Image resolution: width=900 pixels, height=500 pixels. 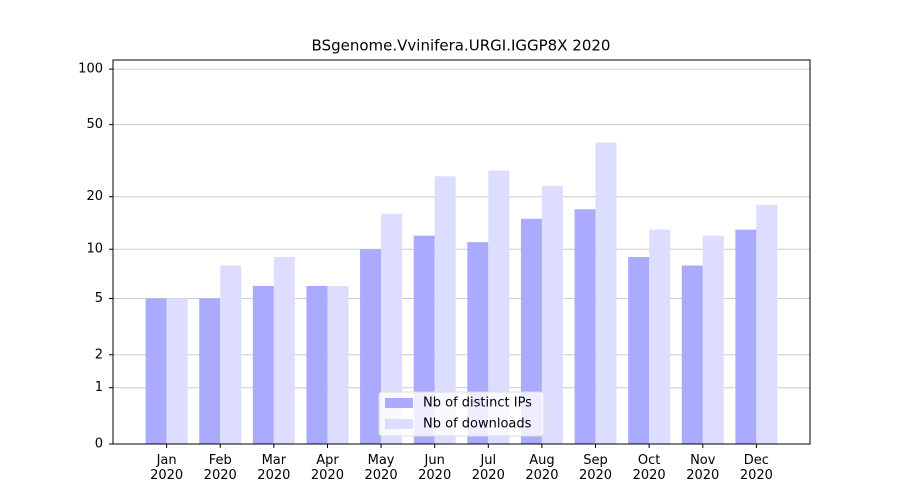 What do you see at coordinates (595, 468) in the screenshot?
I see `x-tick-label: Sep 2020` at bounding box center [595, 468].